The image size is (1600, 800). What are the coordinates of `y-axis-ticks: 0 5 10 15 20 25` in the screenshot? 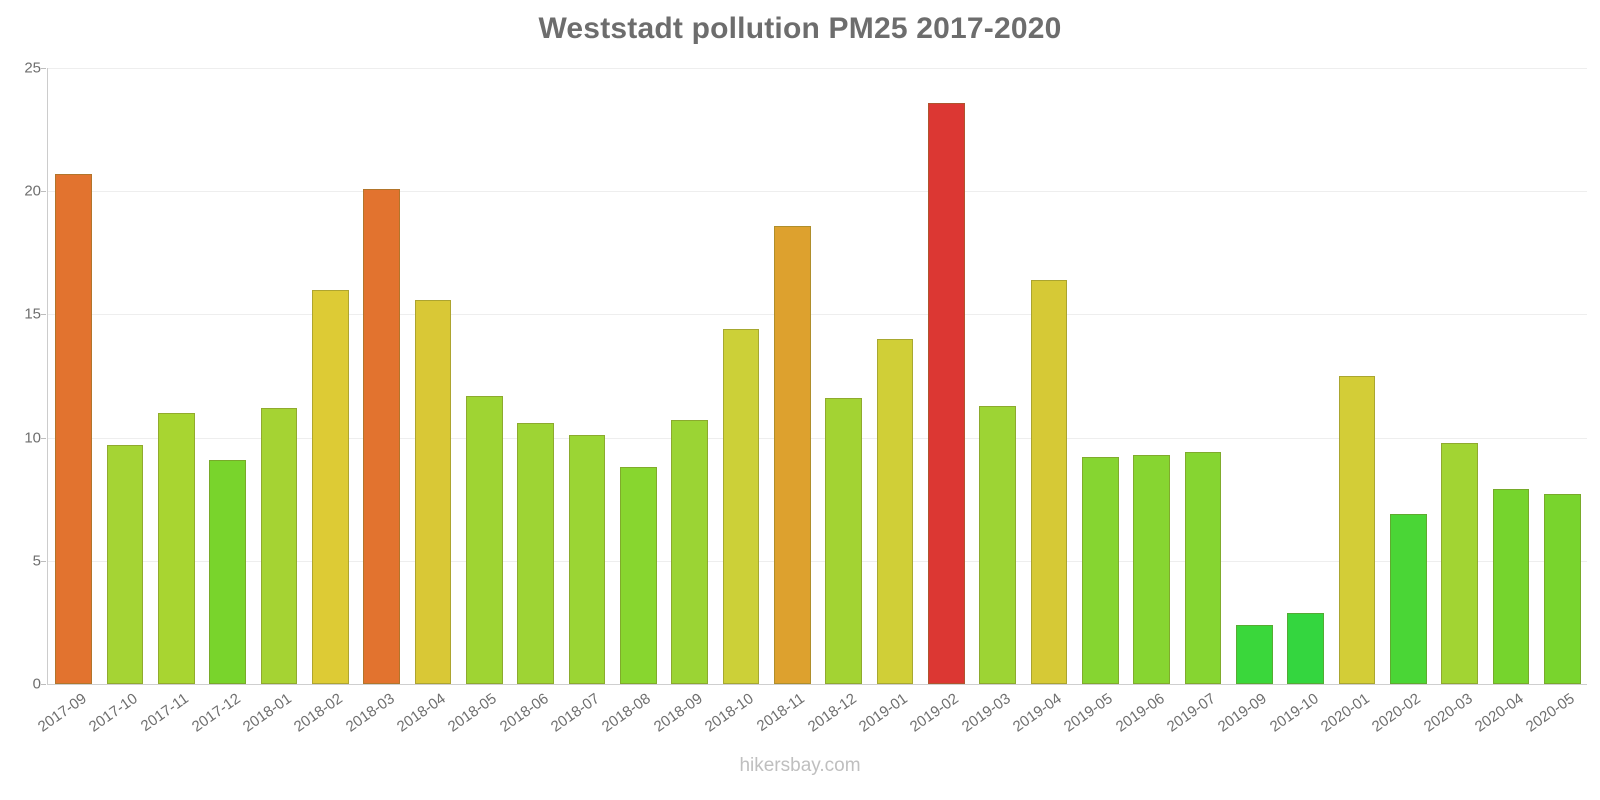 It's located at (23, 376).